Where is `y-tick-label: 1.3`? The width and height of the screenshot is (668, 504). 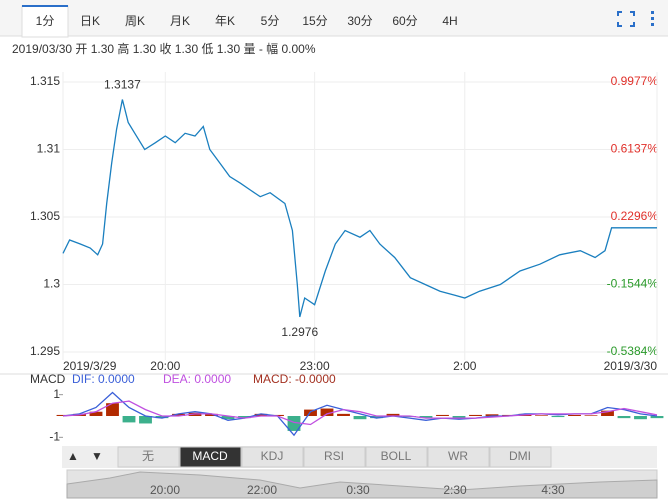
y-tick-label: 1.3 is located at coordinates (51, 284).